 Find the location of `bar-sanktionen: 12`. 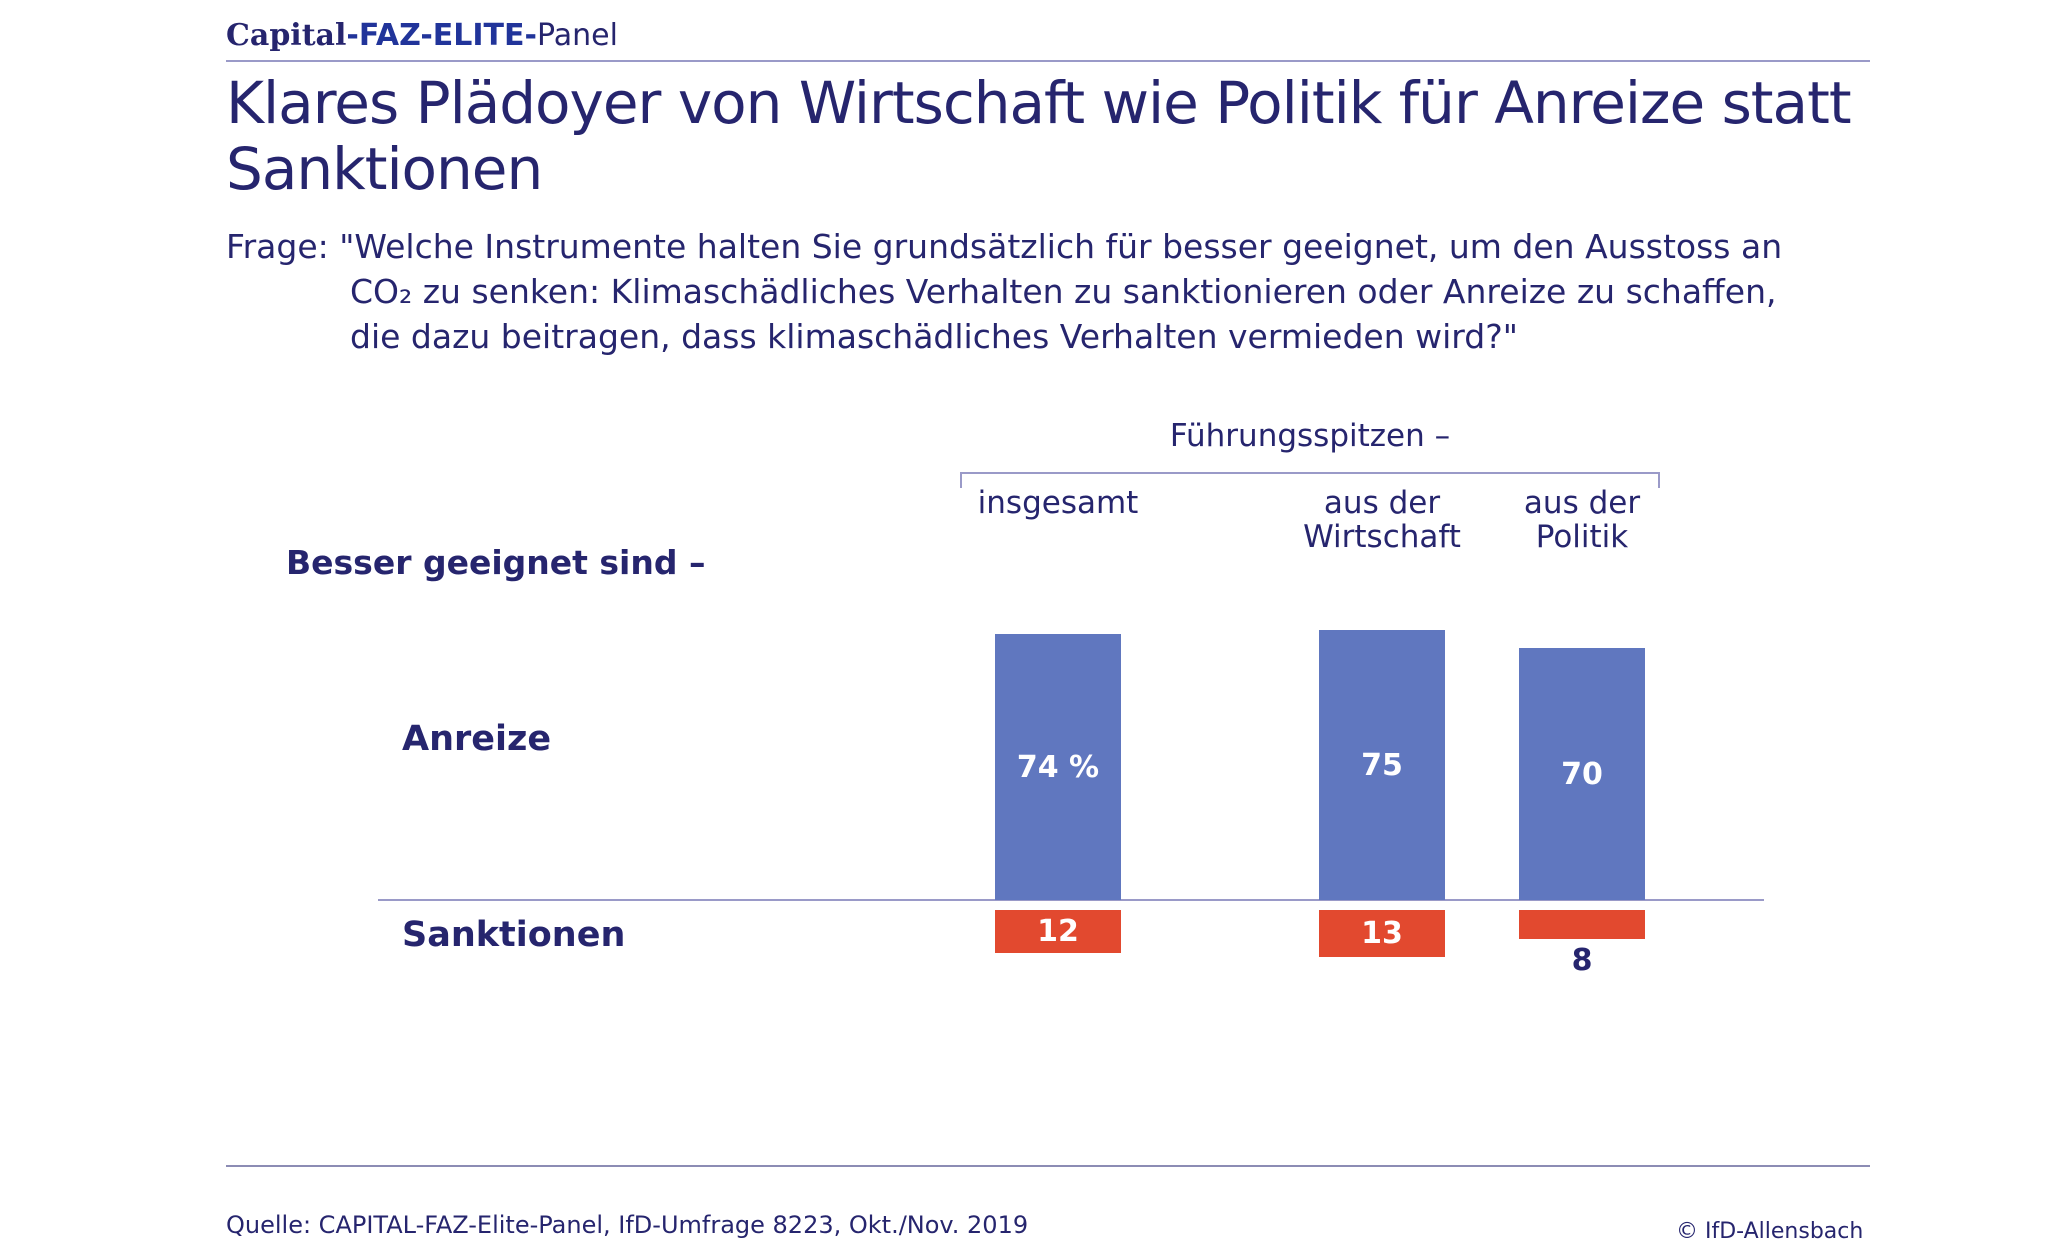

bar-sanktionen: 12 is located at coordinates (1058, 931).